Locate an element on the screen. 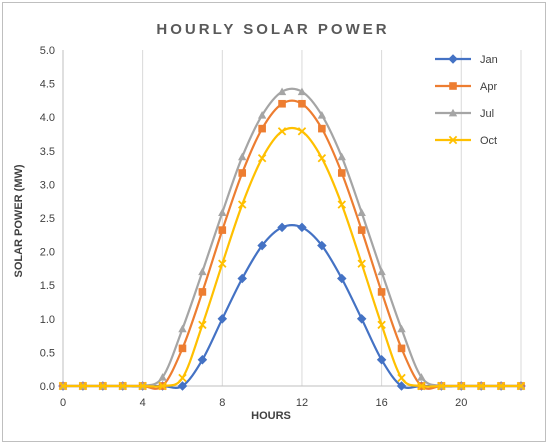 The image size is (550, 448). x-tick-label: 20 is located at coordinates (461, 403).